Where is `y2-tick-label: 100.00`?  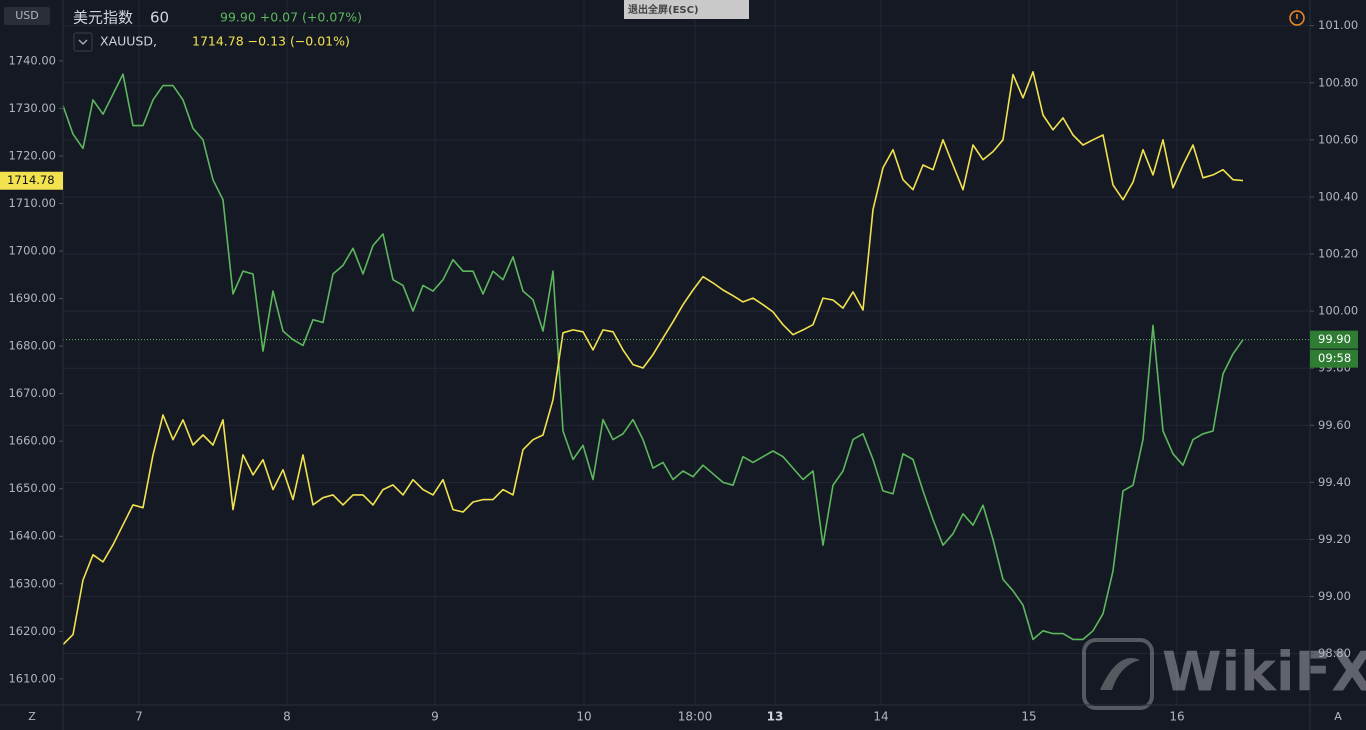 y2-tick-label: 100.00 is located at coordinates (1338, 311).